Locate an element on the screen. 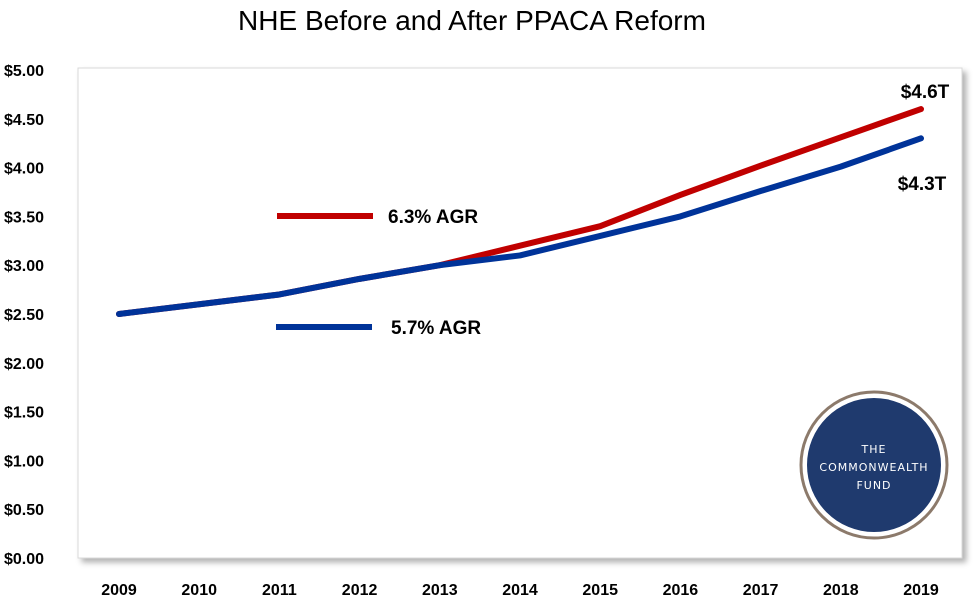 Image resolution: width=977 pixels, height=602 pixels. y-tick-label: $2.50 is located at coordinates (24, 315).